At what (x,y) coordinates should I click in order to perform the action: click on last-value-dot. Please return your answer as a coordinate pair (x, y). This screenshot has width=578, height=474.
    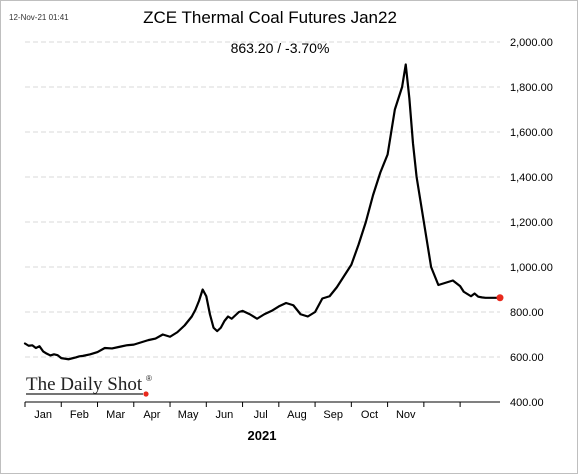
    Looking at the image, I should click on (500, 298).